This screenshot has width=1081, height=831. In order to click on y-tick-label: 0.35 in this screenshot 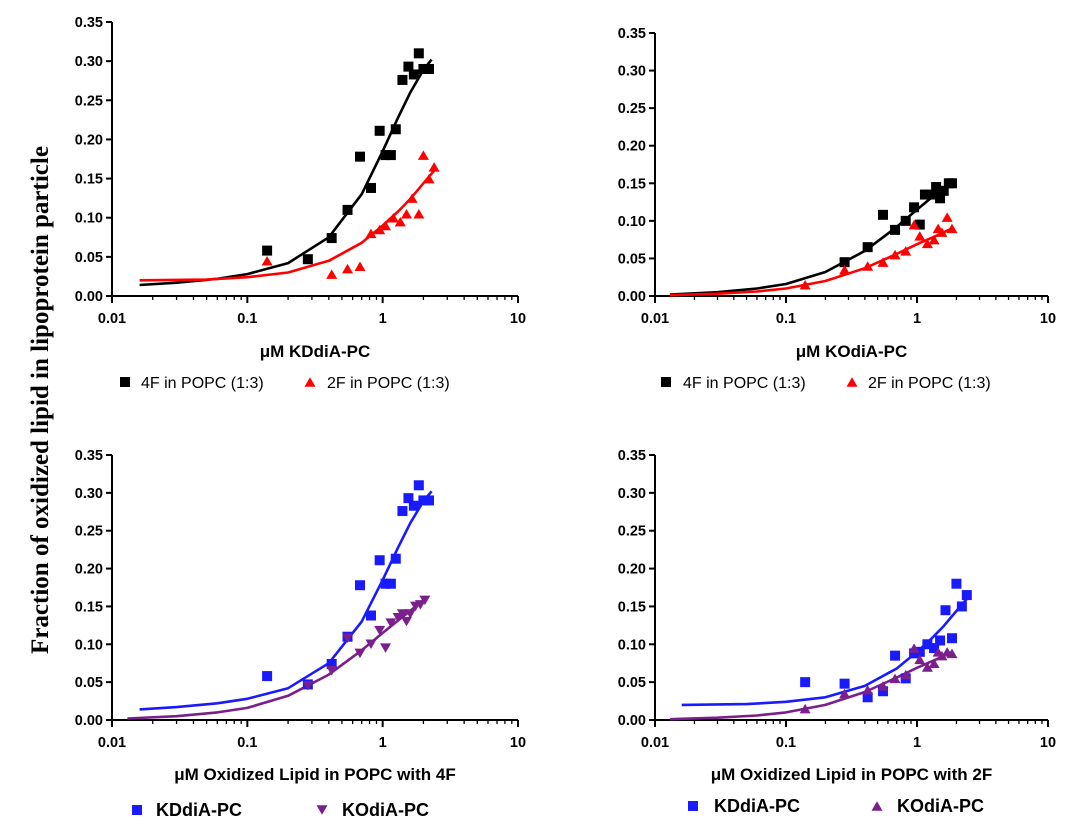, I will do `click(89, 23)`.